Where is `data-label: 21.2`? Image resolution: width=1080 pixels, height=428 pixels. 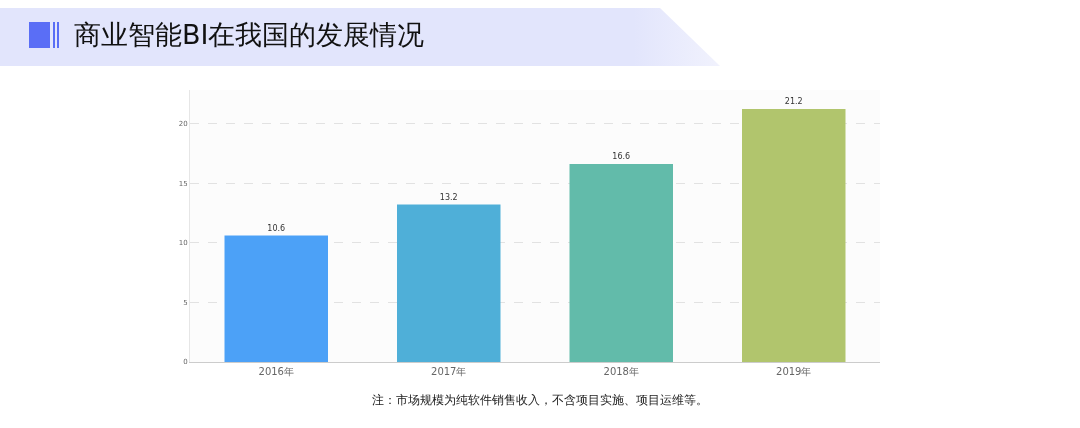 data-label: 21.2 is located at coordinates (793, 102).